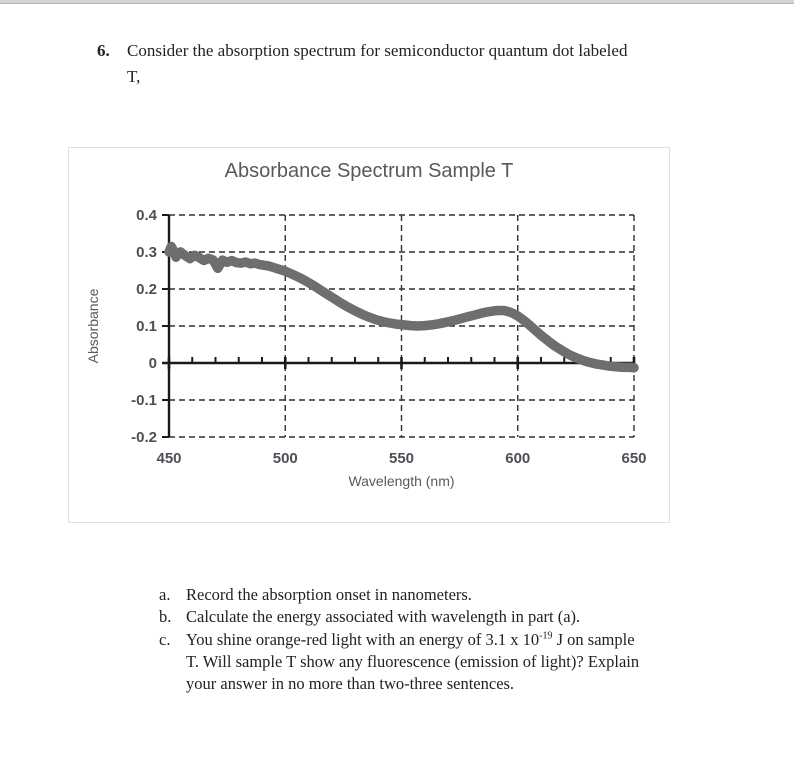 Image resolution: width=794 pixels, height=782 pixels. I want to click on exponent: -19, so click(546, 636).